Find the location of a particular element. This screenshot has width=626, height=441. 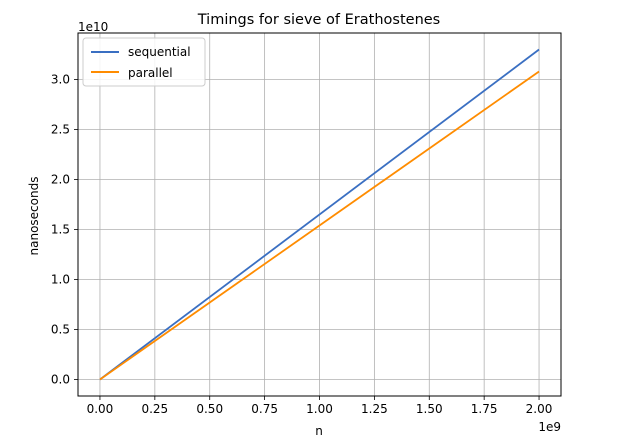

legend-label-sequential: sequential is located at coordinates (159, 52).